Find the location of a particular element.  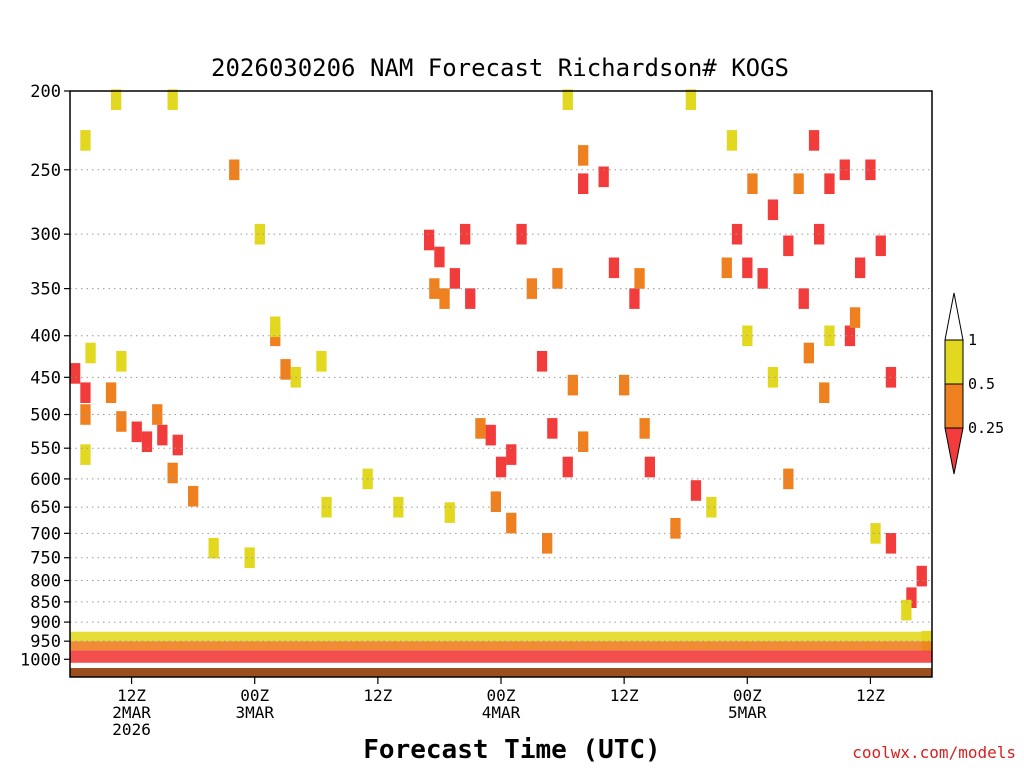

y-tick-label-800: 800 is located at coordinates (45, 581).